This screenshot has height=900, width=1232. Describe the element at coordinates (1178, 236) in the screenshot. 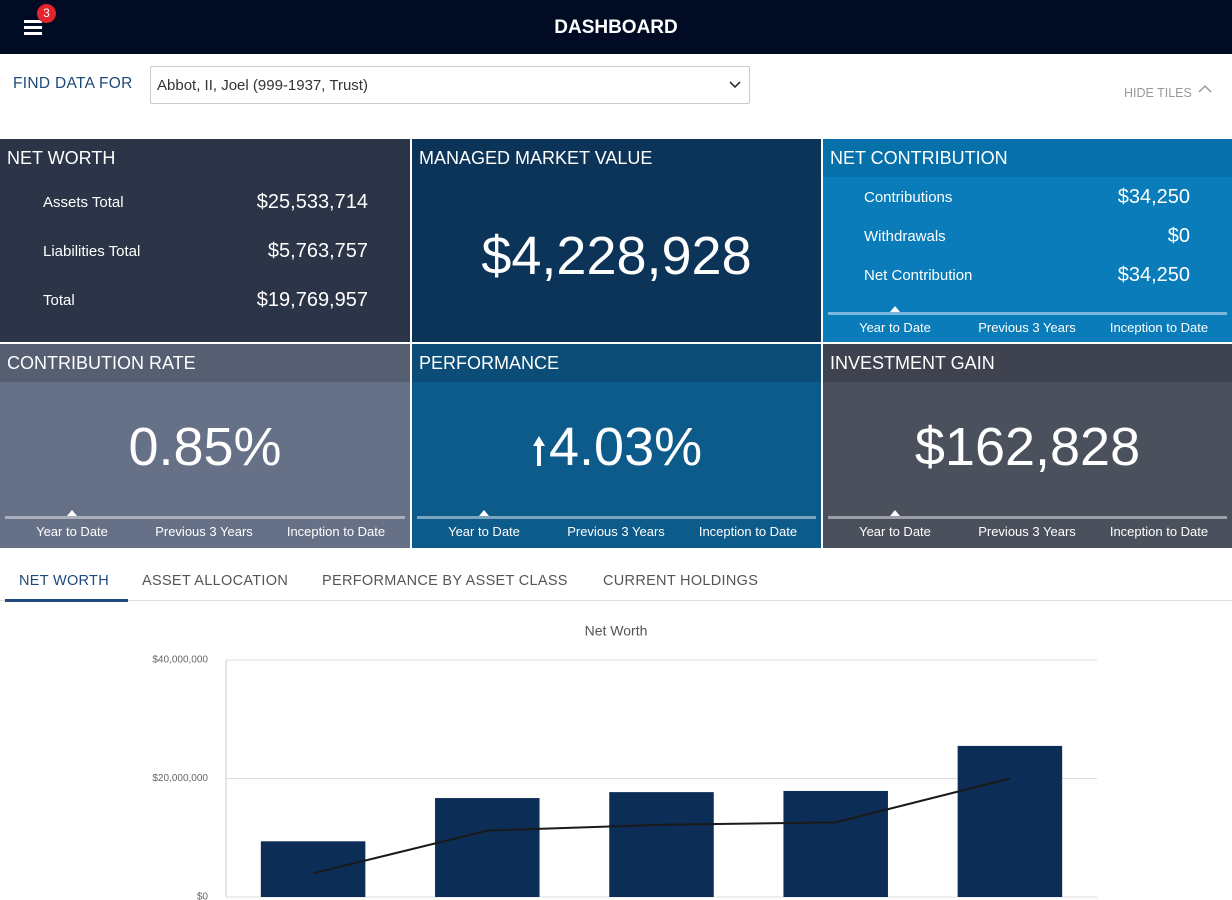

I see `row-value: $0` at that location.